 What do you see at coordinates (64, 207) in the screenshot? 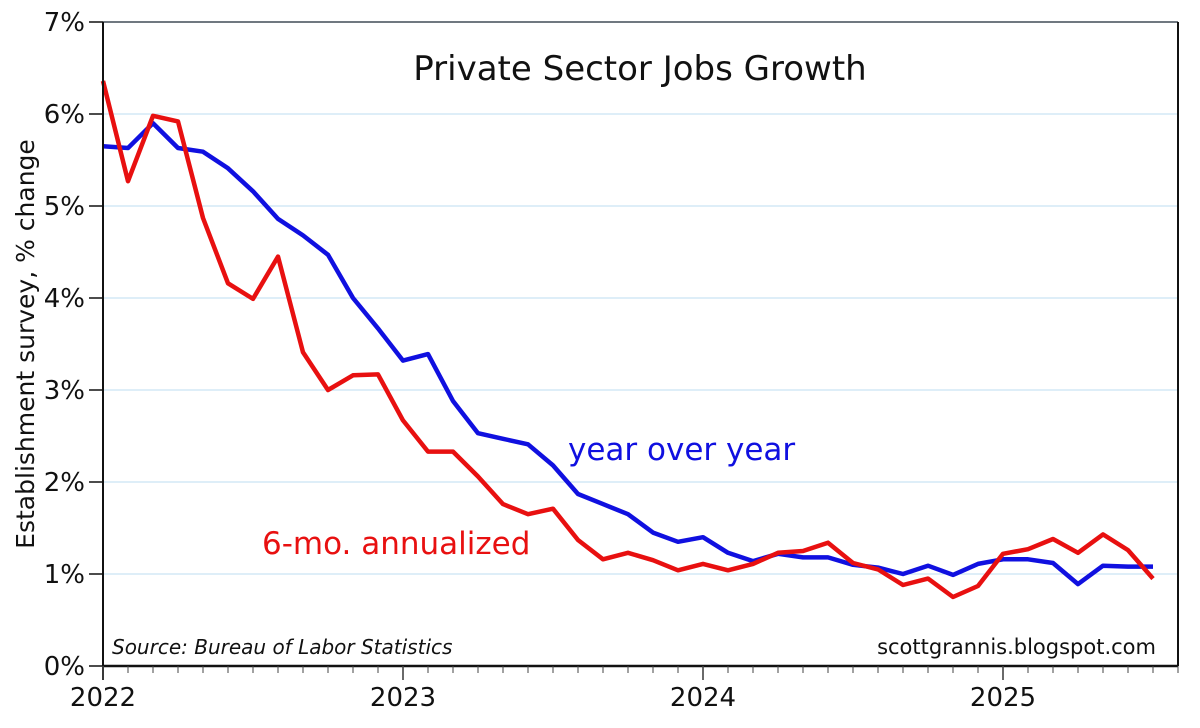
I see `y-tick-label: 5%` at bounding box center [64, 207].